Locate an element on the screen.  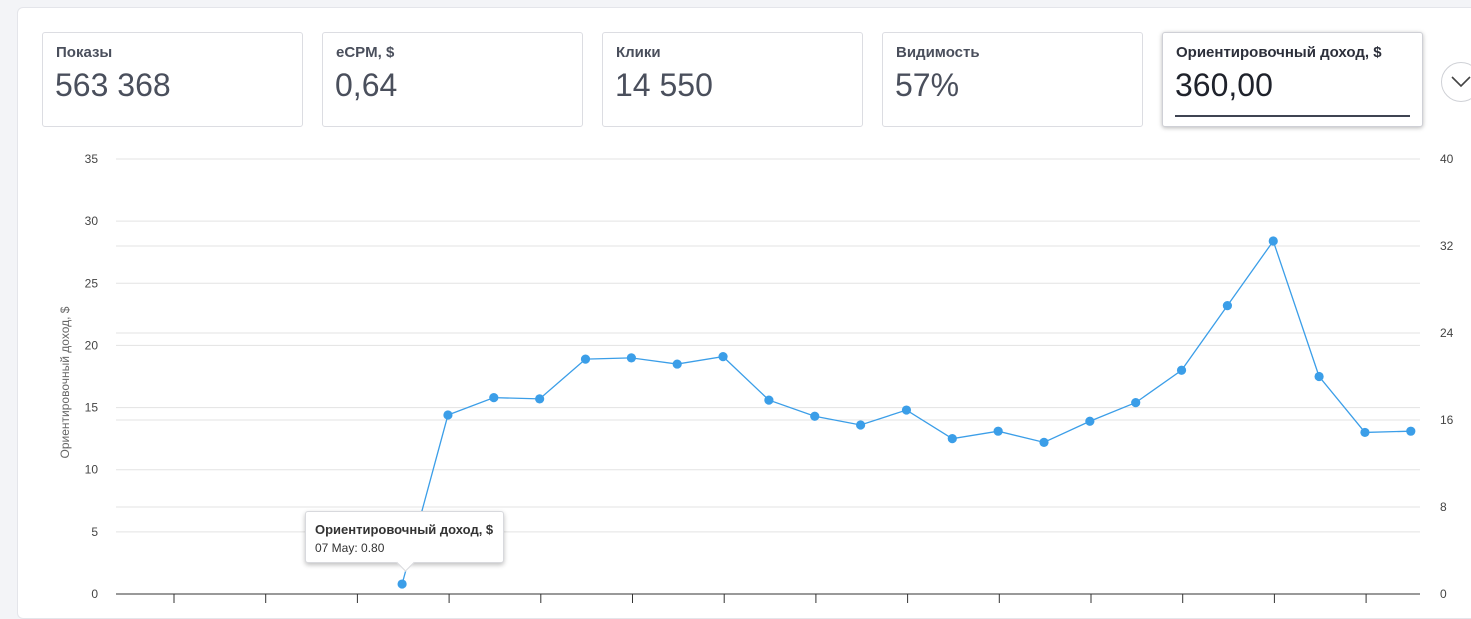
metric-card-impressions: Показы 563 368 is located at coordinates (172, 79).